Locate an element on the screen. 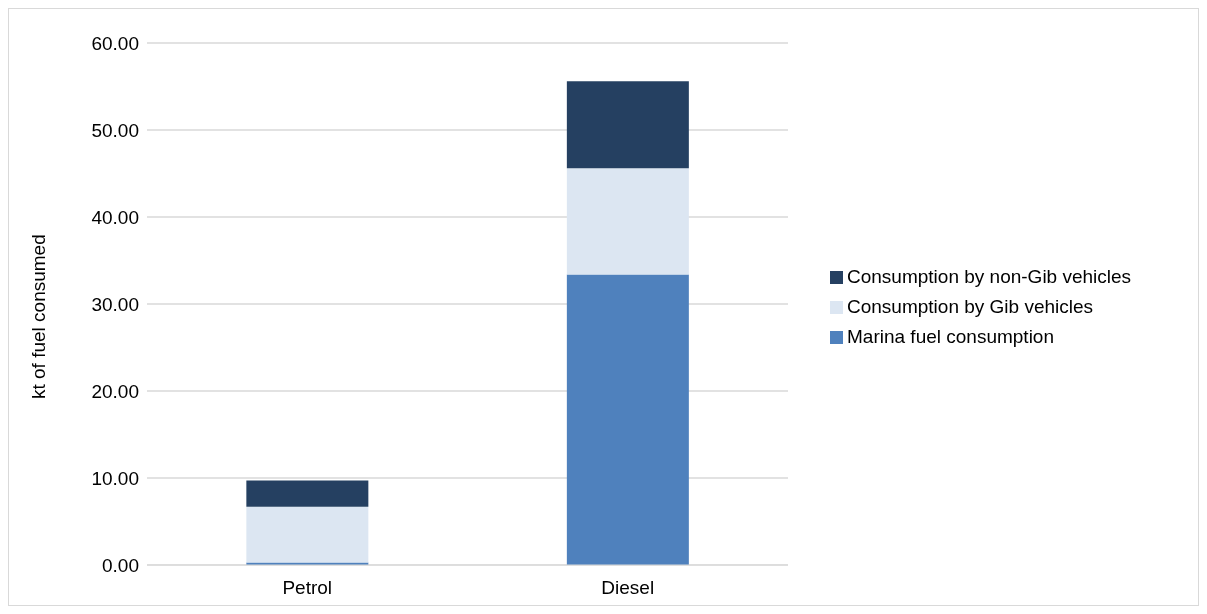 This screenshot has width=1207, height=614. y-tick-label: 20.00 is located at coordinates (115, 391).